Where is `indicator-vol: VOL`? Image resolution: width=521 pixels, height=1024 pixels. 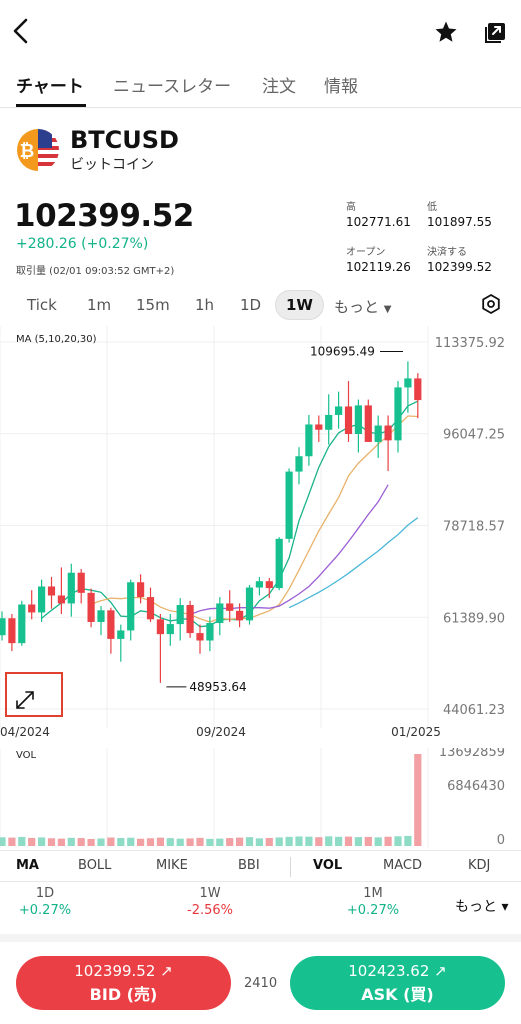 indicator-vol: VOL is located at coordinates (328, 865).